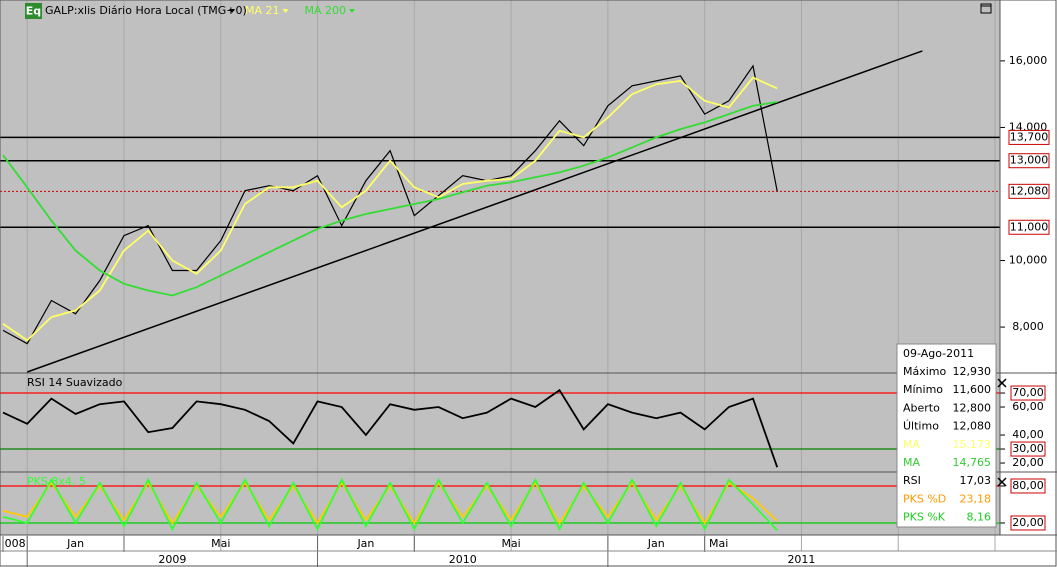 Image resolution: width=1057 pixels, height=567 pixels. Describe the element at coordinates (924, 498) in the screenshot. I see `info-label: PKS %D` at that location.